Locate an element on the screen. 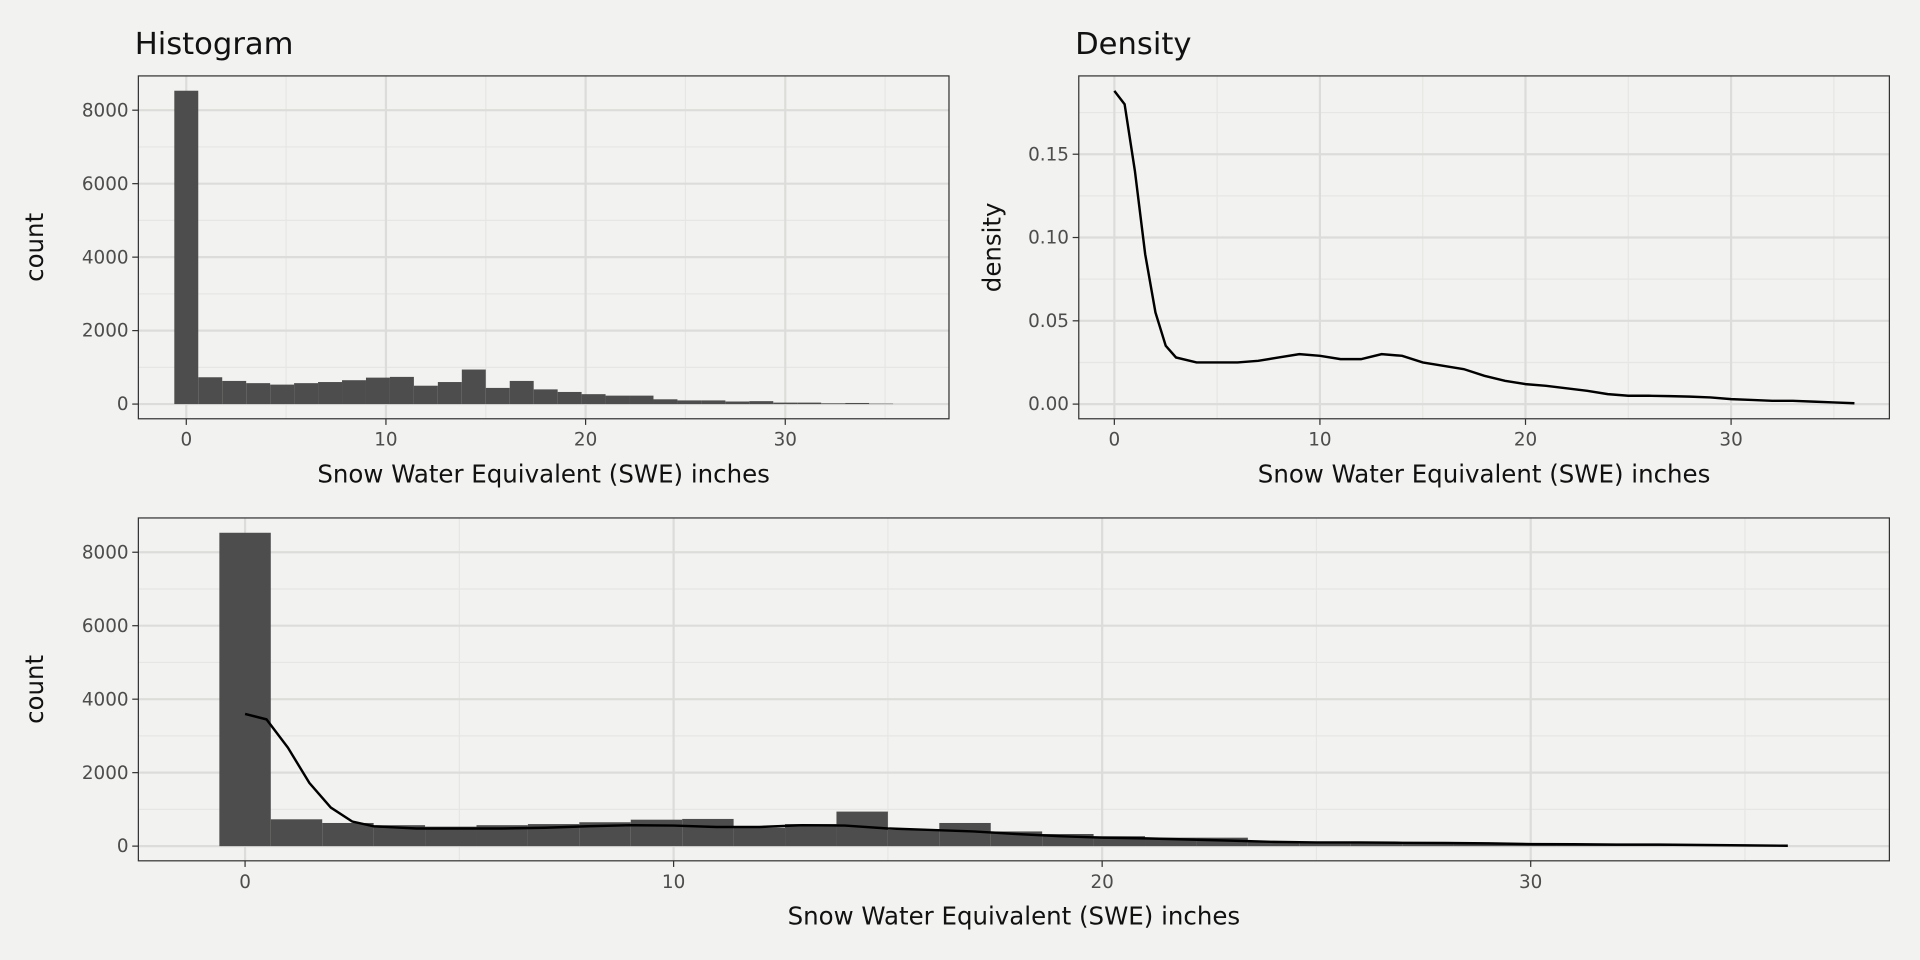 This screenshot has width=1920, height=960. y-tick-label: 0.00 is located at coordinates (1048, 404).